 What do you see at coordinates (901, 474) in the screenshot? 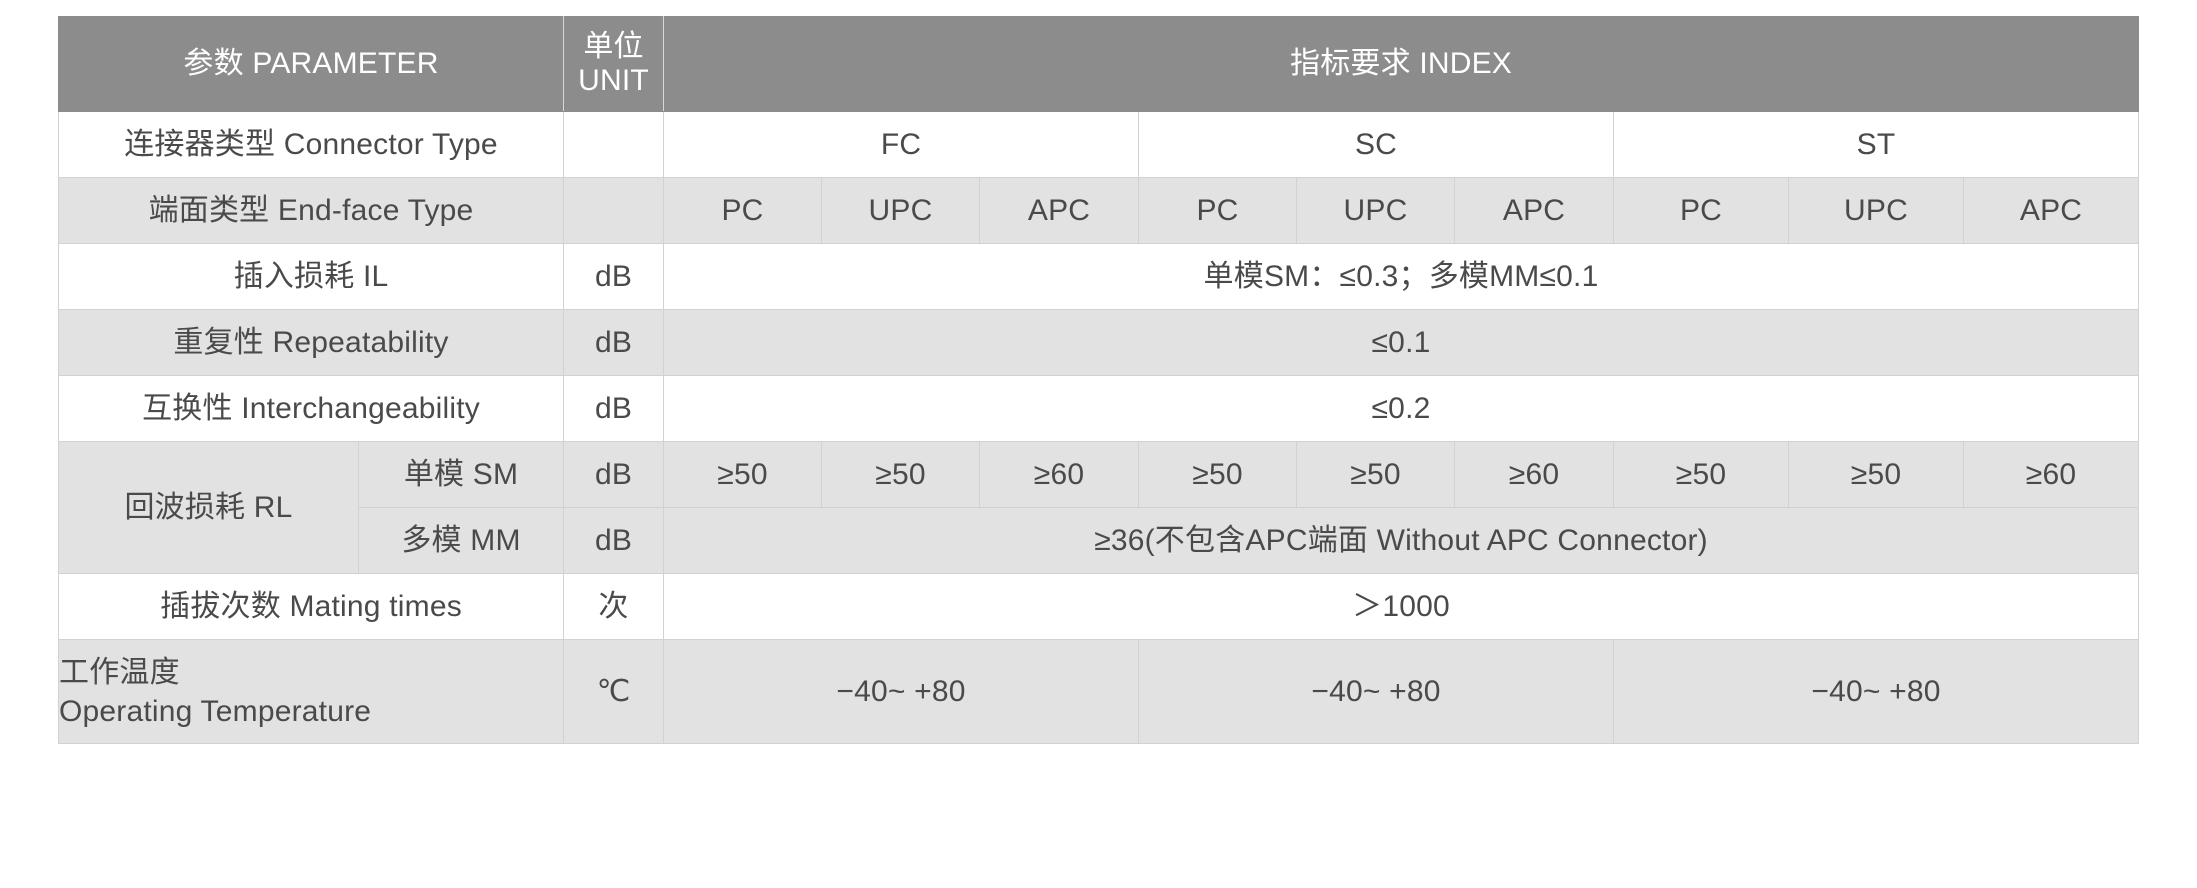
I see `return-loss-sm-fc-upc: ≥50` at bounding box center [901, 474].